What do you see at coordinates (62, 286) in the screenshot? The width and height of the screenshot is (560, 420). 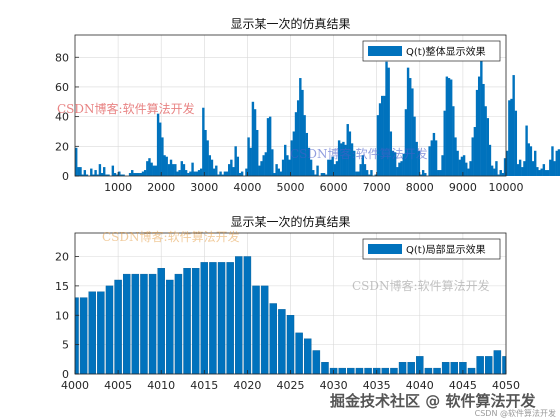 I see `y-tick-label: 15` at bounding box center [62, 286].